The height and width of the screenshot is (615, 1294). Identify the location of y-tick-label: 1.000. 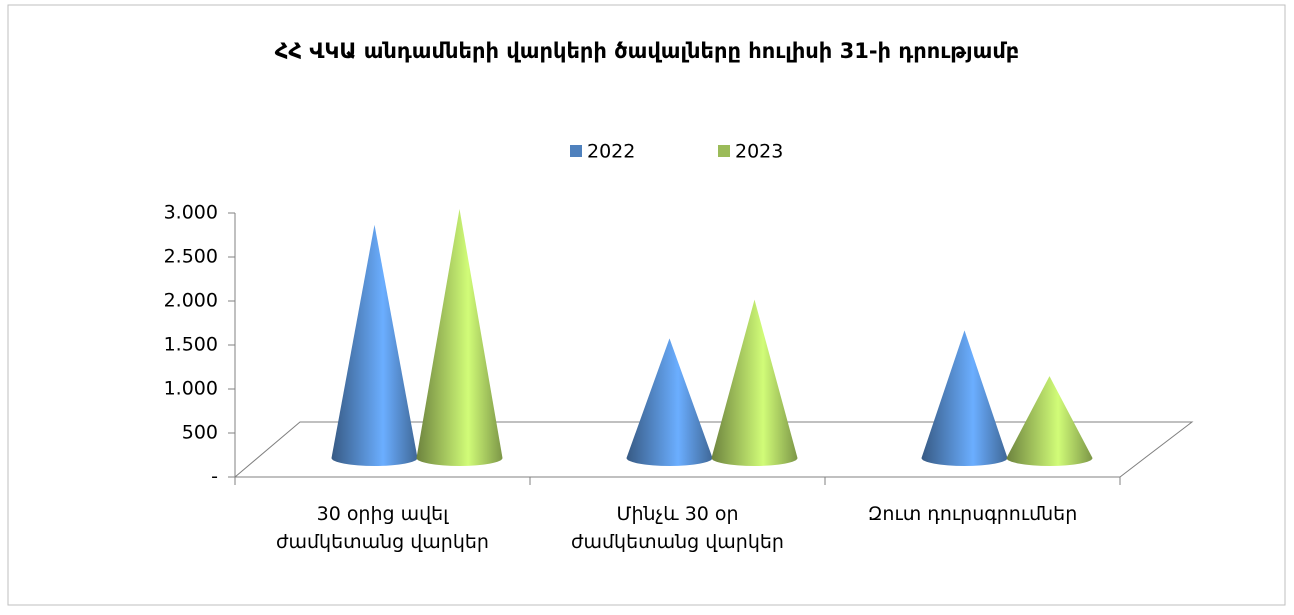
(191, 389).